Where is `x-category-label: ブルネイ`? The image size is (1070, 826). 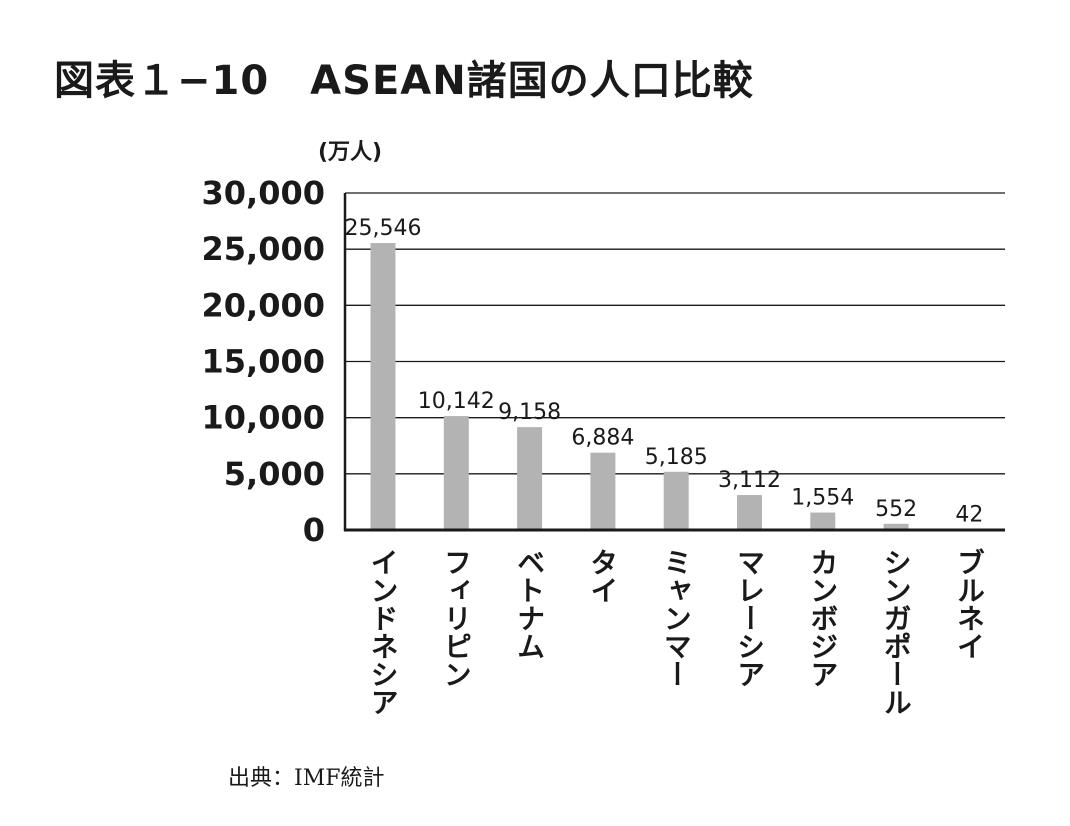
x-category-label: ブルネイ is located at coordinates (969, 604).